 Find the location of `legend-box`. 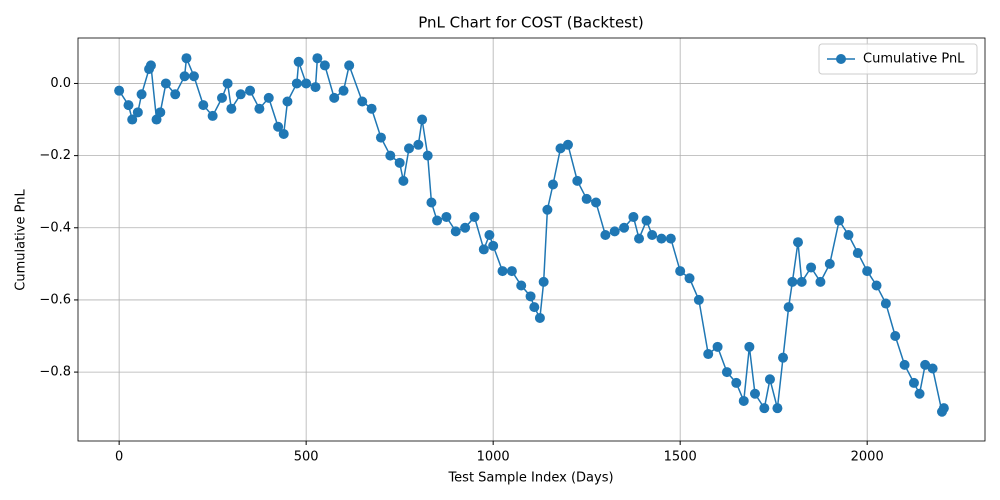

legend-box is located at coordinates (898, 59).